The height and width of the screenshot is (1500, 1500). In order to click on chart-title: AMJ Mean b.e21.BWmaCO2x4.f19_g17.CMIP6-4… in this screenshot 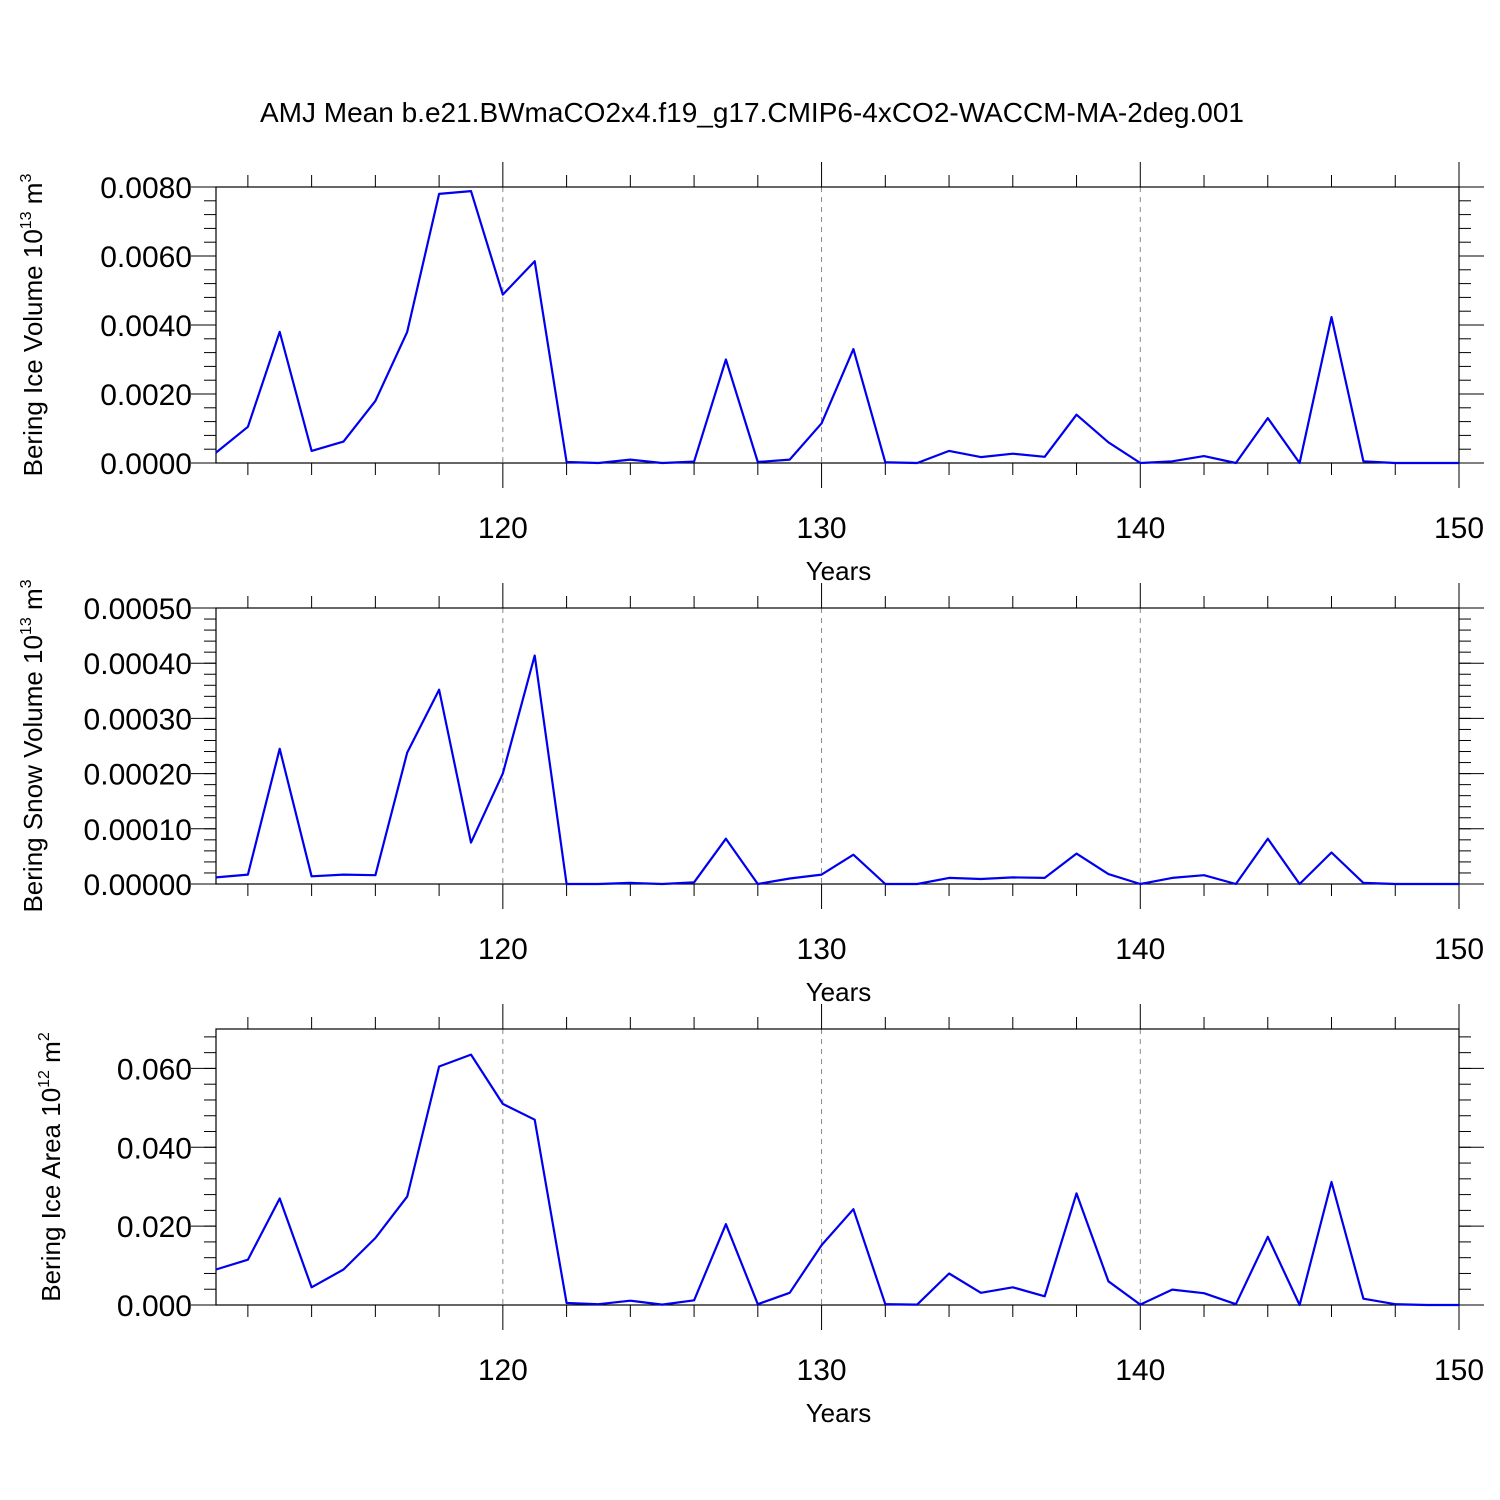, I will do `click(752, 112)`.